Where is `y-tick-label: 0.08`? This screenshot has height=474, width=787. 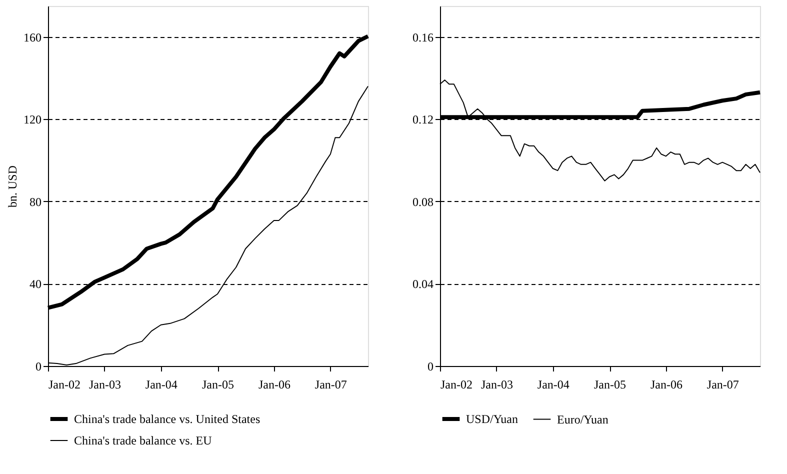
y-tick-label: 0.08 is located at coordinates (423, 201).